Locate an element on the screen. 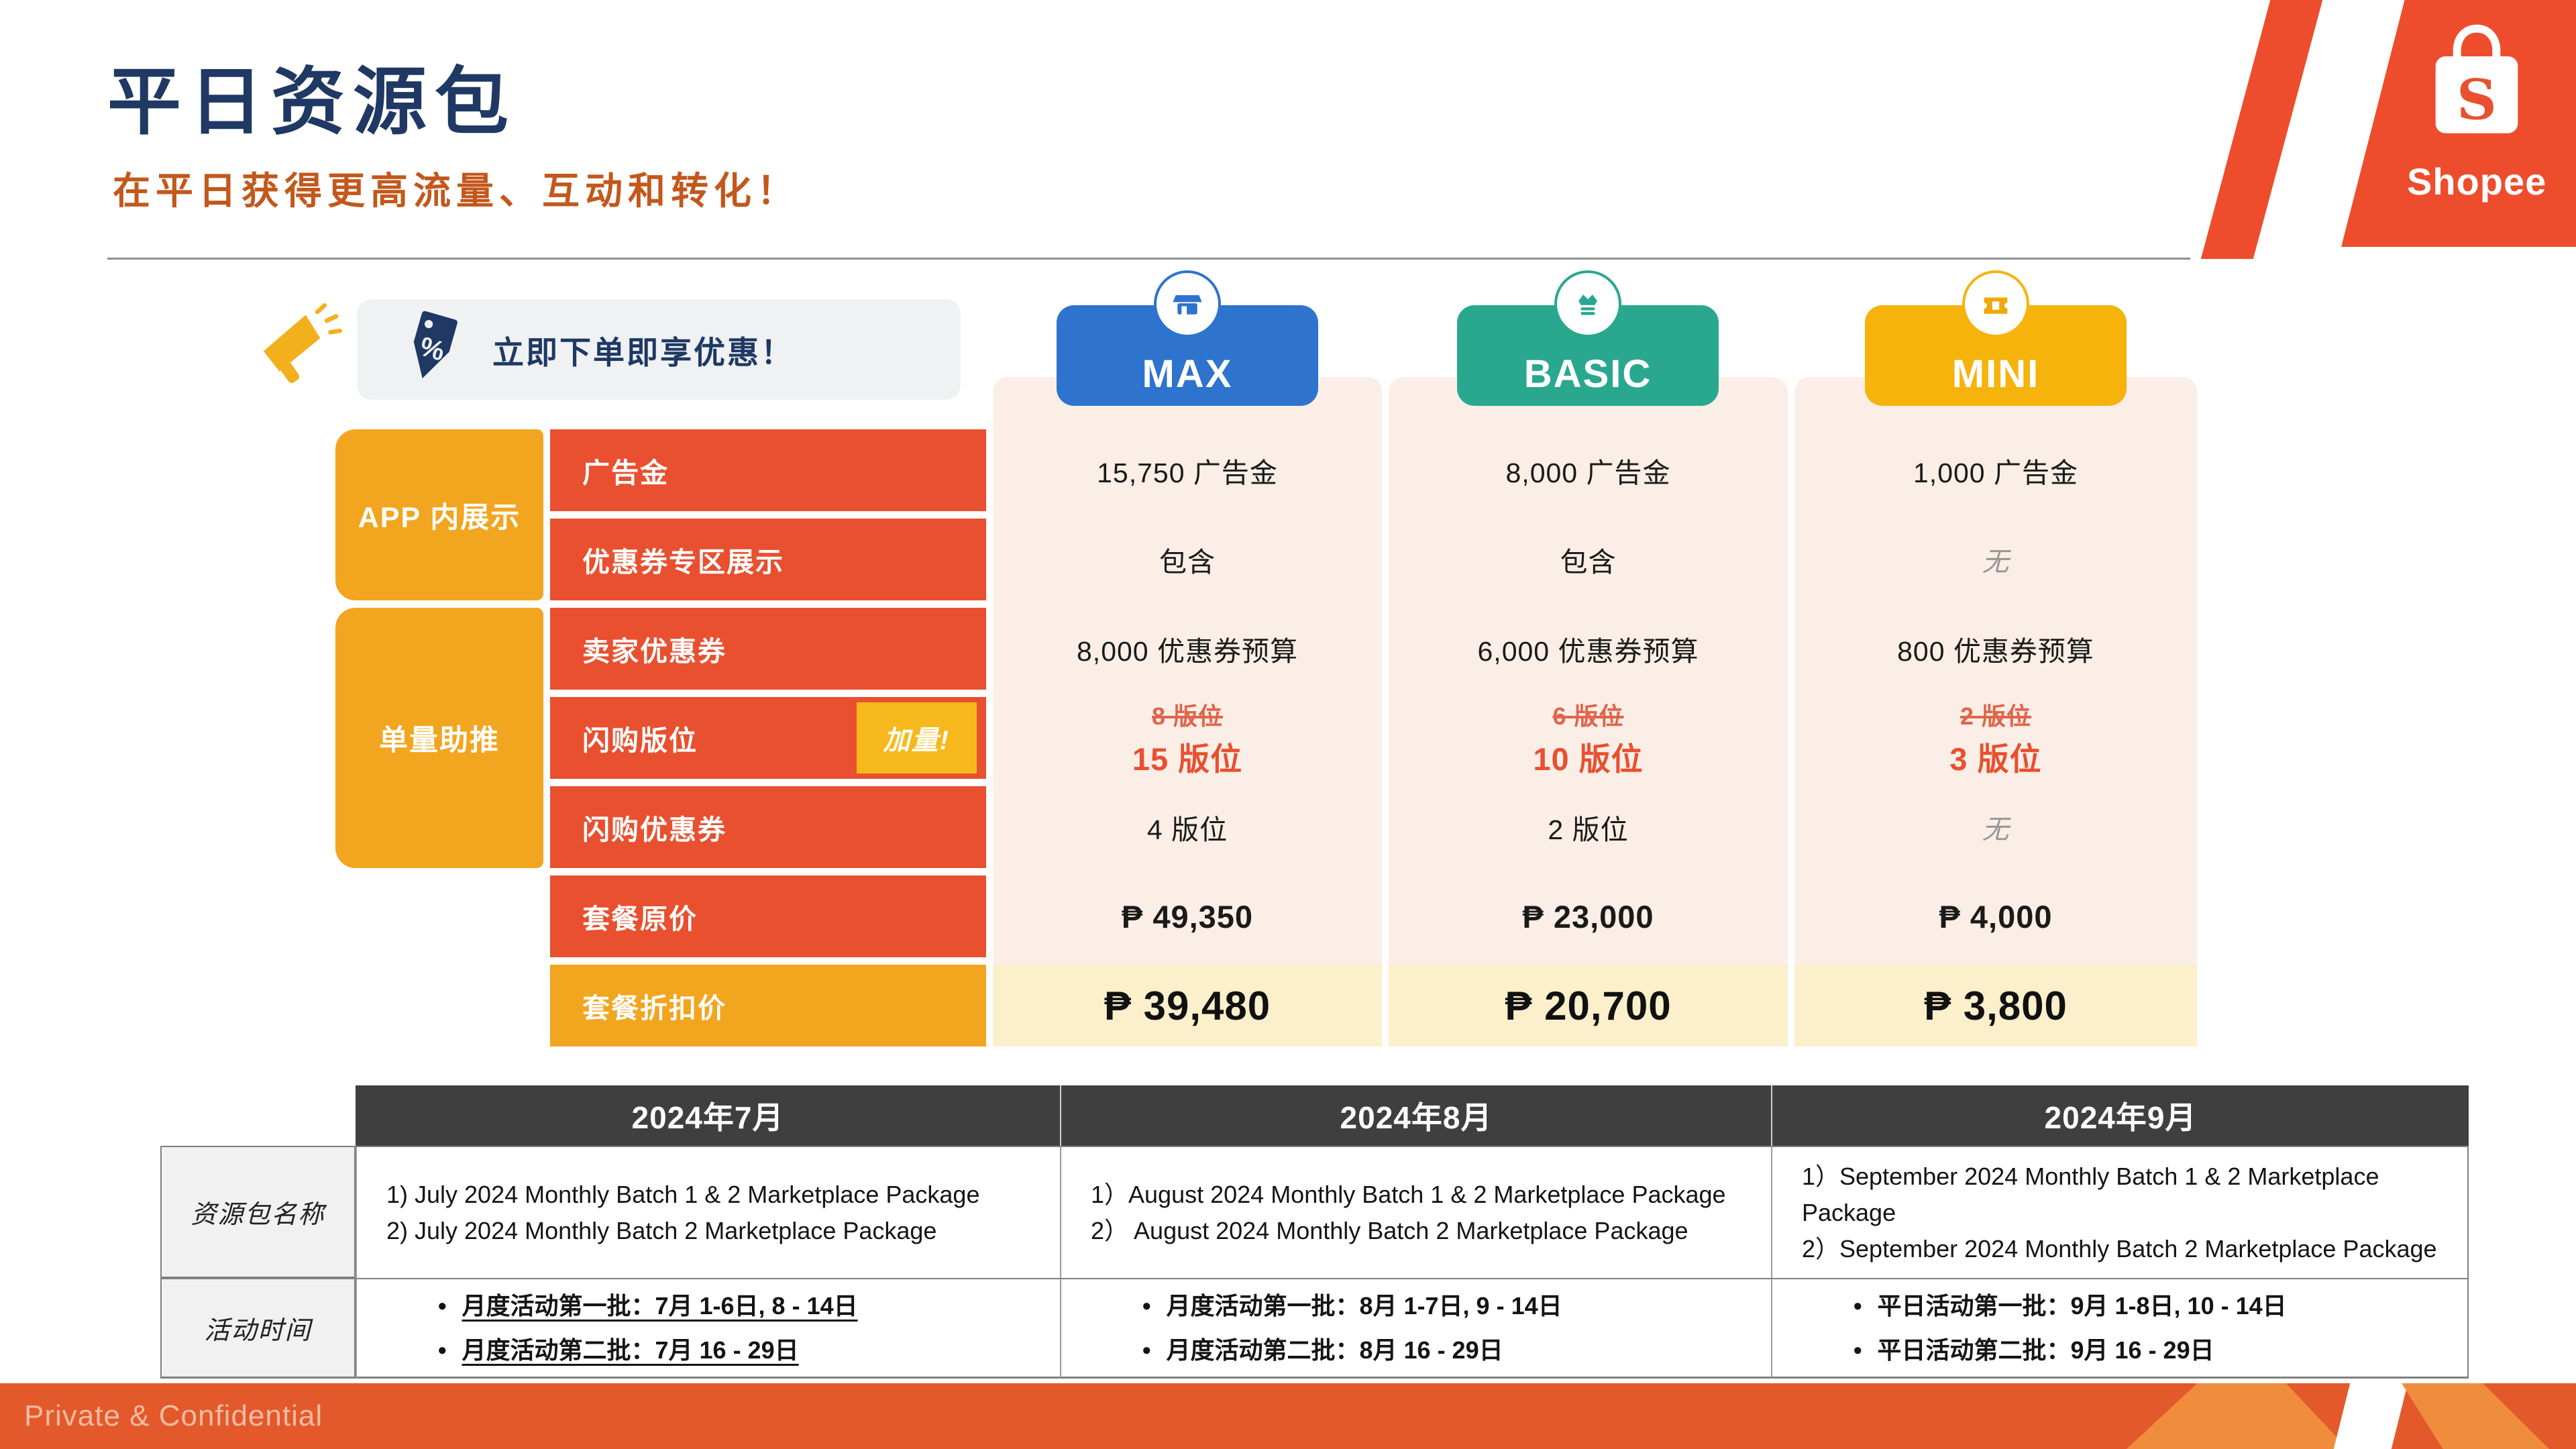 This screenshot has height=1449, width=2576. row-label-flash-voucher: 闪购优惠券 is located at coordinates (768, 827).